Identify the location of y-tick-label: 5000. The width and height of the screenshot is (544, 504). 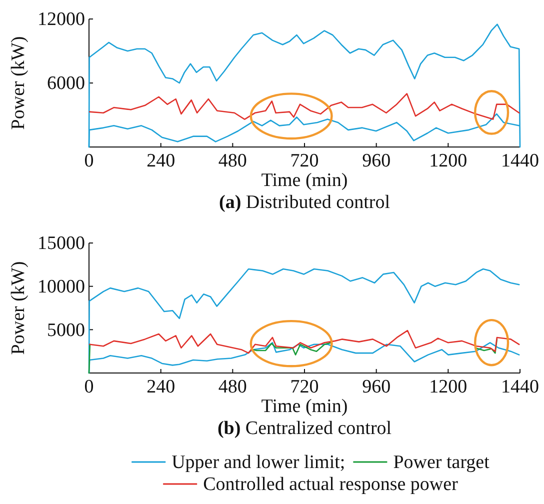
(66, 330).